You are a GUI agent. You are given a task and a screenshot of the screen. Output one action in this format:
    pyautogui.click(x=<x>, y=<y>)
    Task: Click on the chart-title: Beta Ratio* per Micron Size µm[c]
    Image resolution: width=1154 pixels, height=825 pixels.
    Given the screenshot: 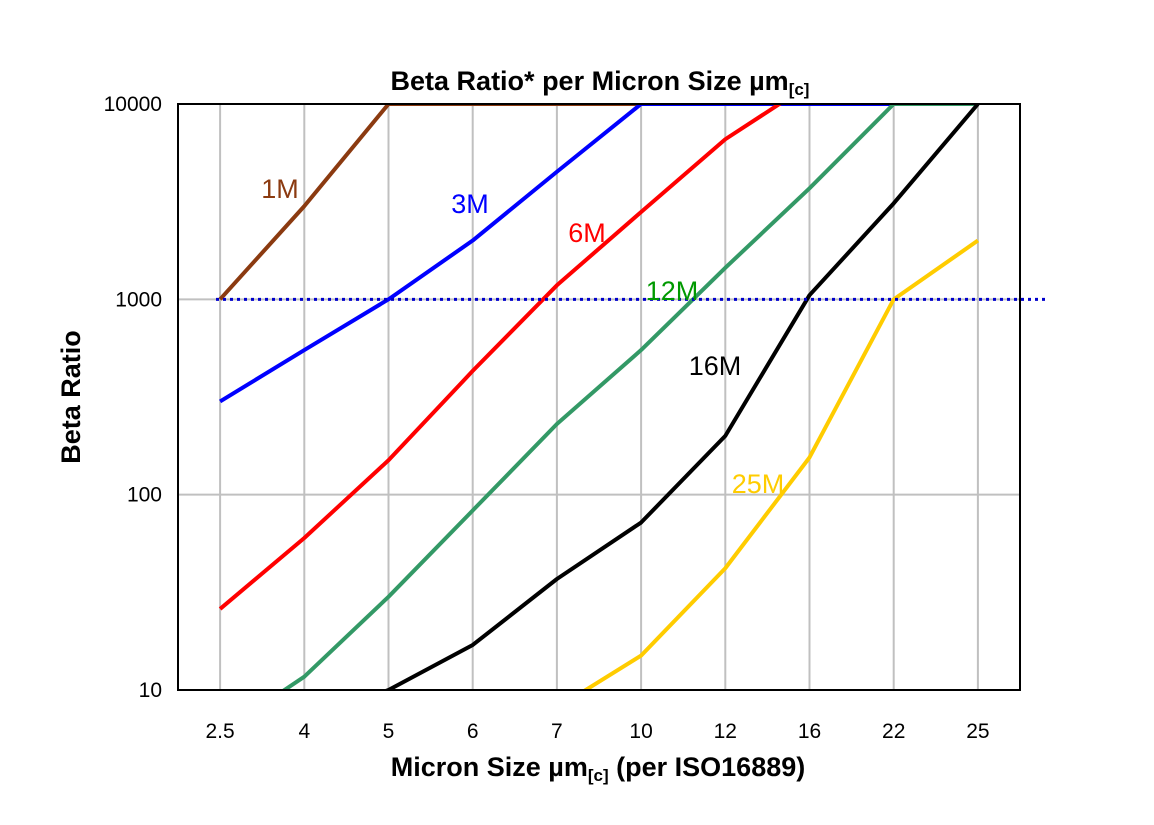 What is the action you would take?
    pyautogui.click(x=600, y=82)
    